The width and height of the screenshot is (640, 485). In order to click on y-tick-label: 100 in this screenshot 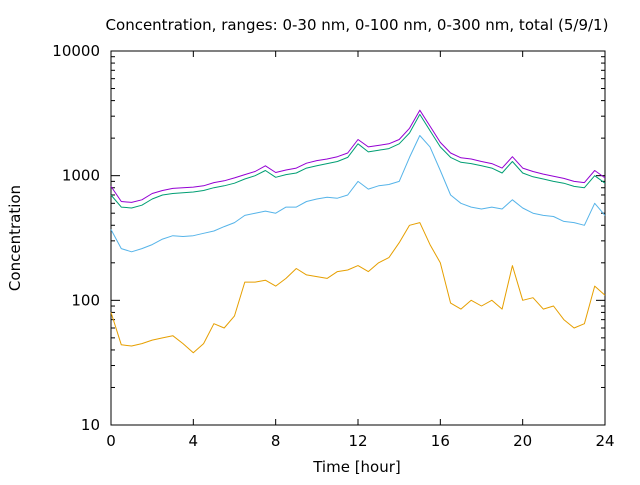, I will do `click(85, 300)`.